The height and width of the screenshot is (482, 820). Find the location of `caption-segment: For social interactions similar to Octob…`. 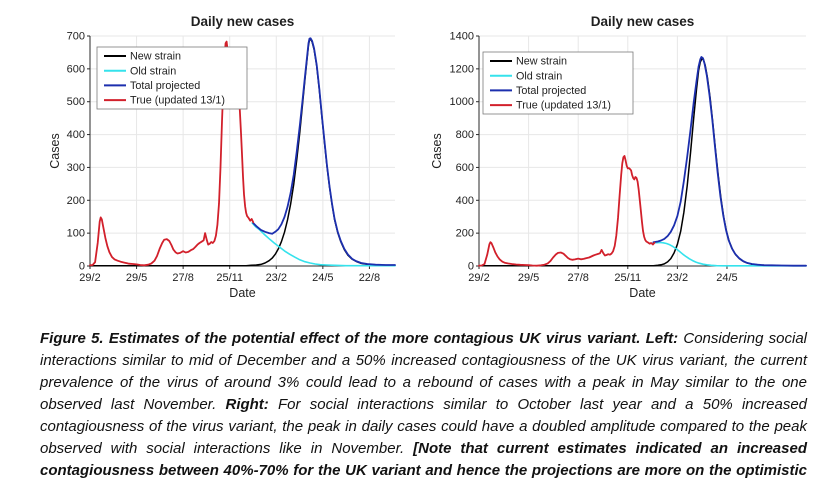

caption-segment: For social interactions similar to Octob… is located at coordinates (423, 426).